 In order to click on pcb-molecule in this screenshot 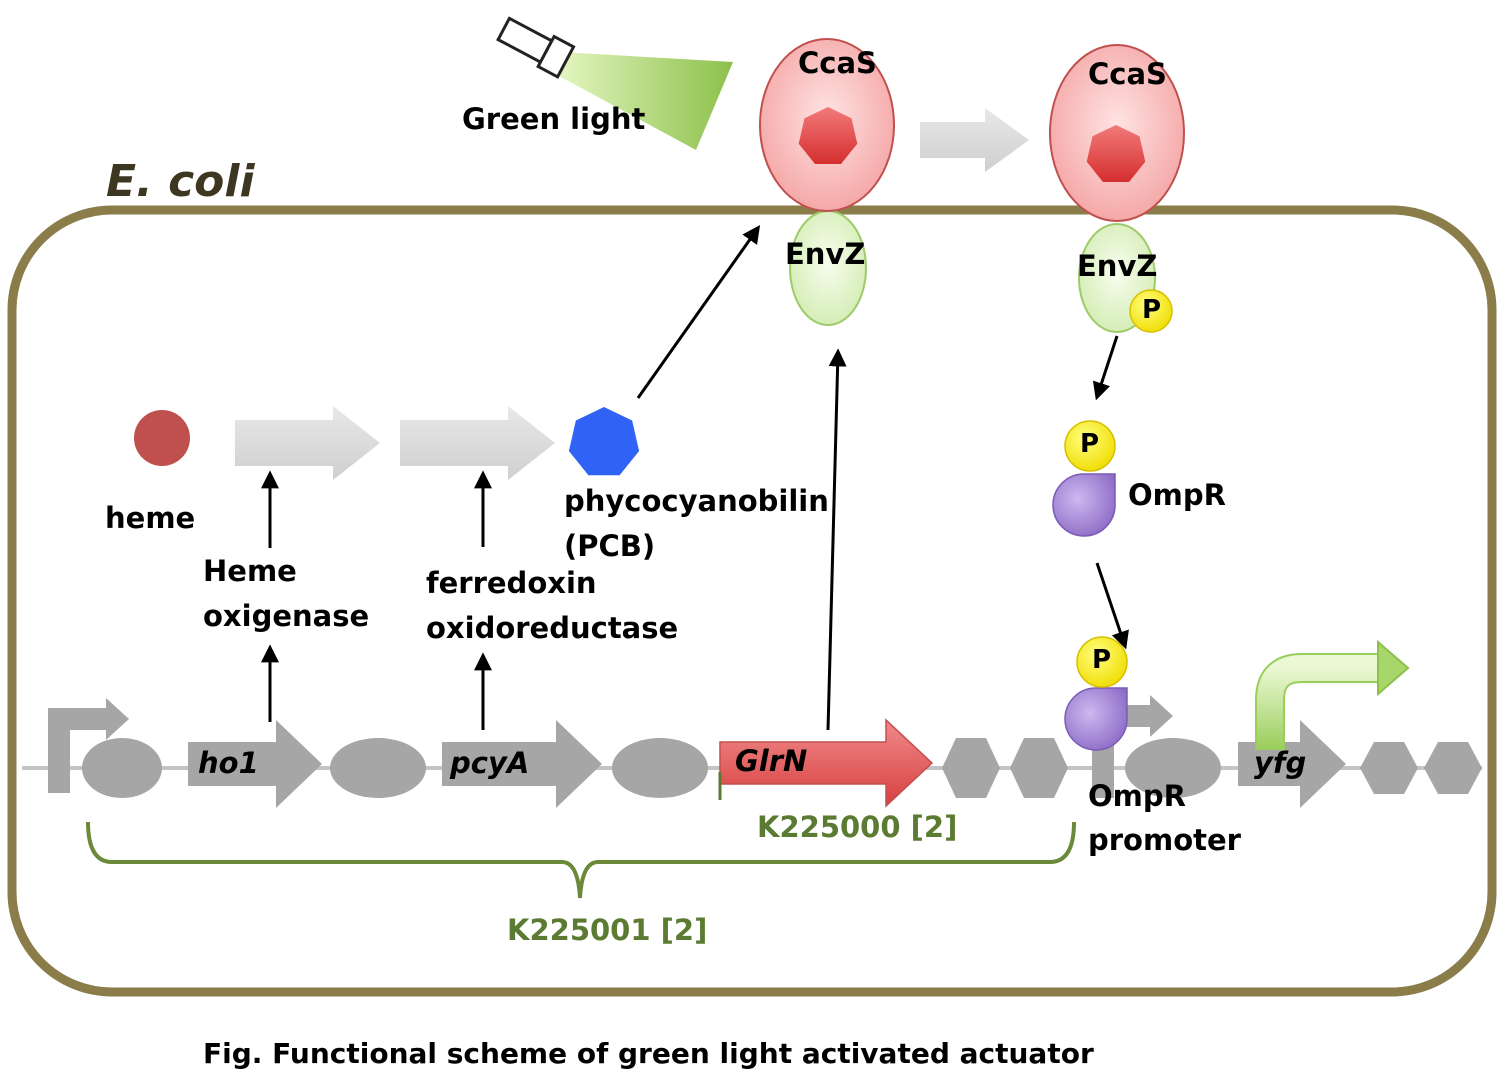, I will do `click(604, 441)`.